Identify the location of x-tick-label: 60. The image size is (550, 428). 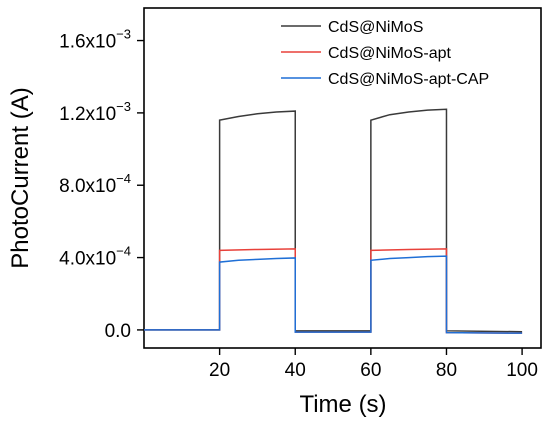
(370, 370).